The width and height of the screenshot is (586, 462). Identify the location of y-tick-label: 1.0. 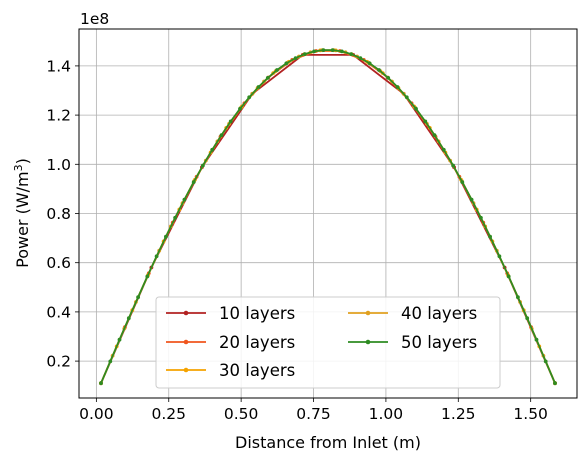
(58, 165).